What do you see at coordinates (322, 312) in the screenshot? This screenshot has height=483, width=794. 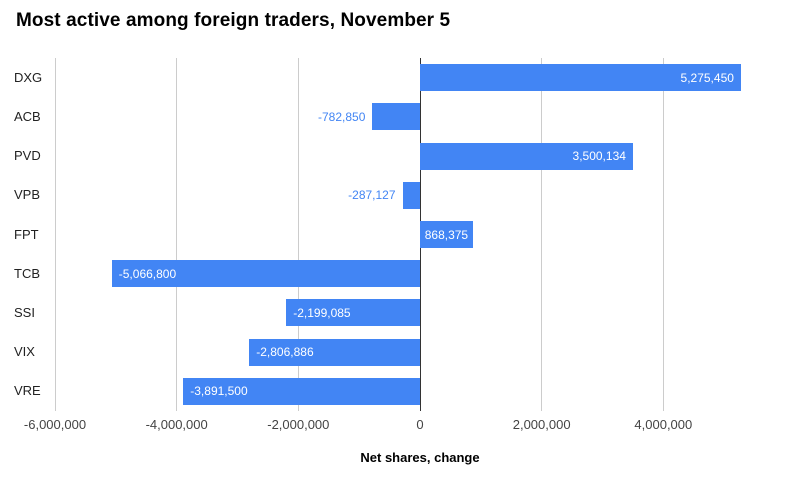 I see `bar-value-label-ssi: -2,199,085` at bounding box center [322, 312].